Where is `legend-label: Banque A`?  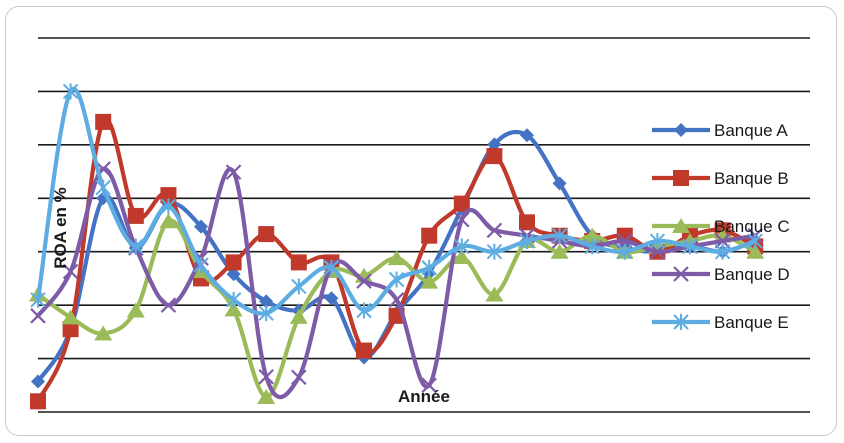 legend-label: Banque A is located at coordinates (751, 130).